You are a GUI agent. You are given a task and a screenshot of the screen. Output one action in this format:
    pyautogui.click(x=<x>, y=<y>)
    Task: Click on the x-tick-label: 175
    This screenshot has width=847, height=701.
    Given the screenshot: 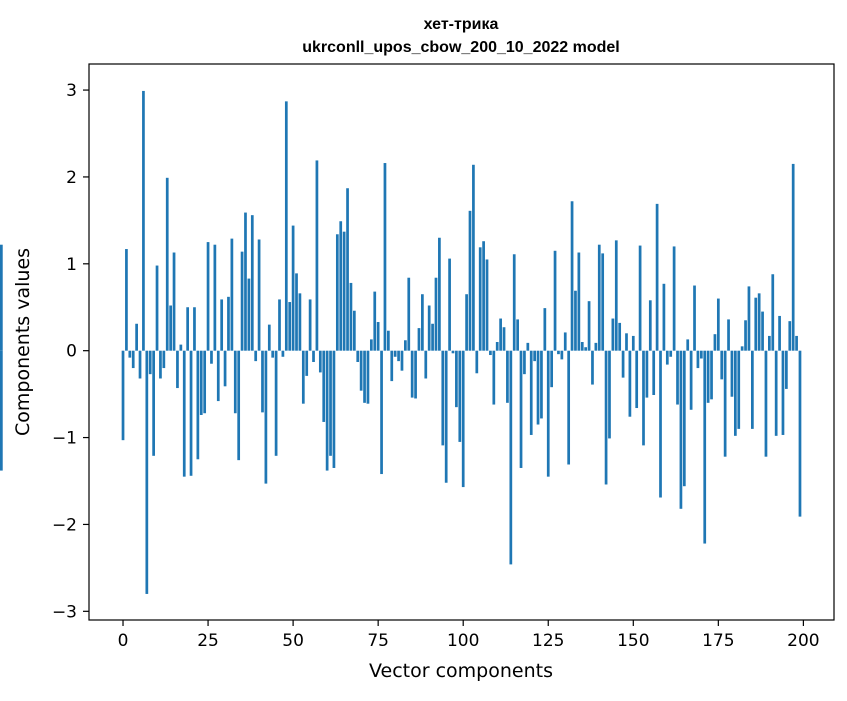 What is the action you would take?
    pyautogui.click(x=718, y=641)
    